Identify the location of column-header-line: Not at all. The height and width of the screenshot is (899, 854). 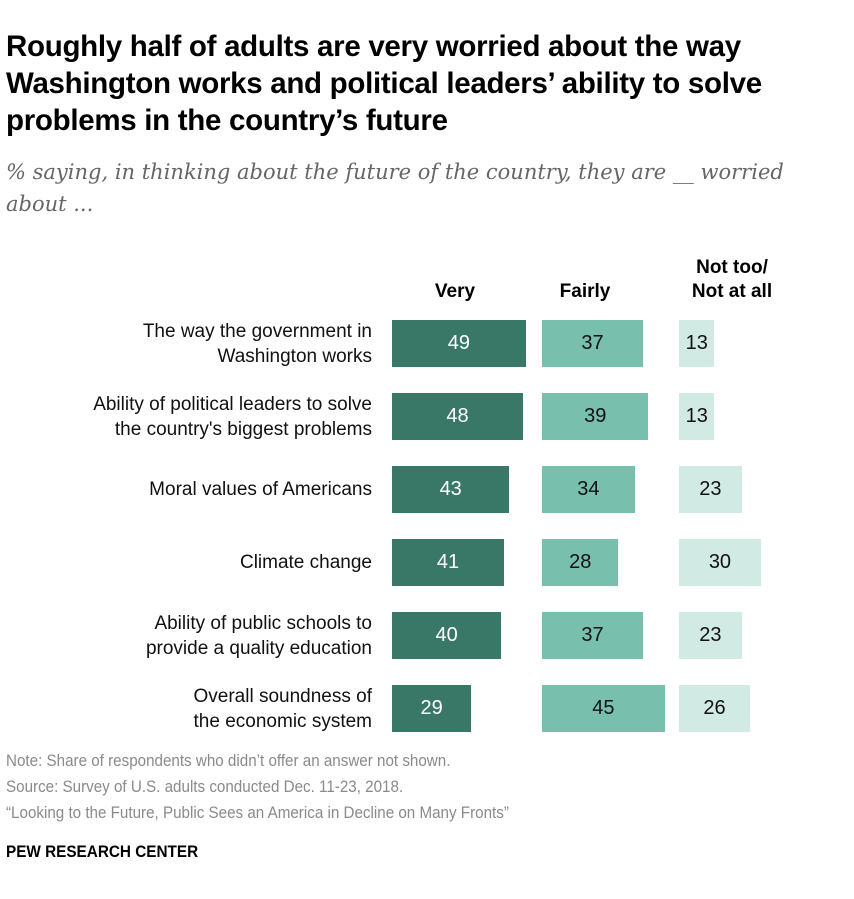
(732, 291).